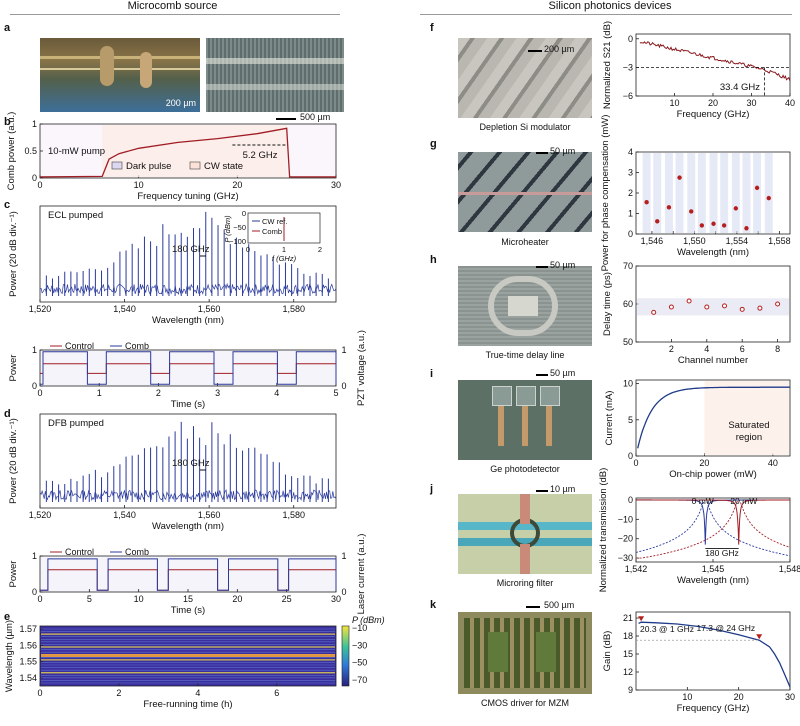 The height and width of the screenshot is (726, 800). I want to click on span-label: 5.2 GHz, so click(260, 155).